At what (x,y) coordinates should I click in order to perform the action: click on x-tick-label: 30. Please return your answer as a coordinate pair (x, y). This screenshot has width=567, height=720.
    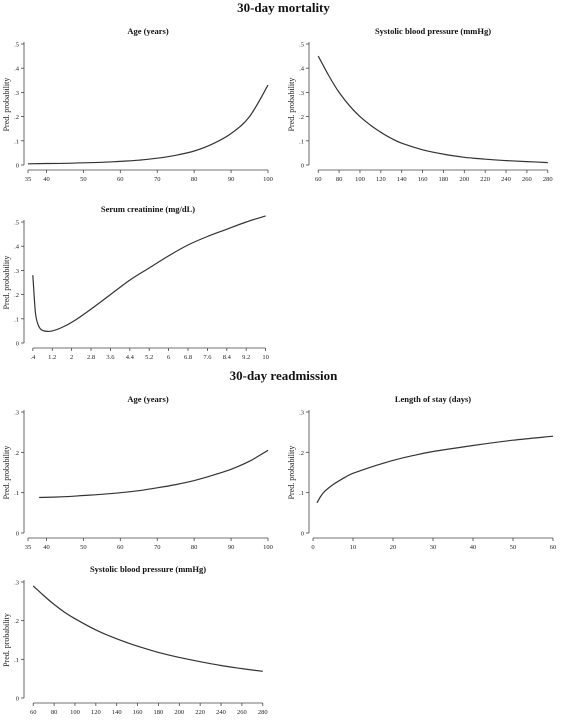
    Looking at the image, I should click on (433, 547).